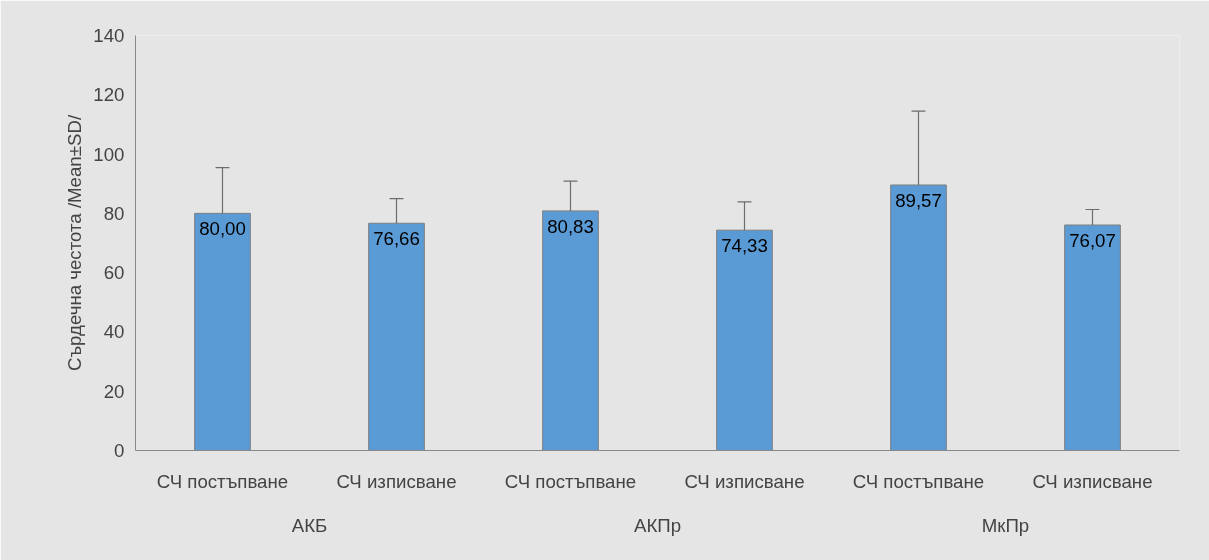 This screenshot has width=1209, height=560. What do you see at coordinates (75, 243) in the screenshot?
I see `y-axis-title: Сърдечна честота /Mean±SD/` at bounding box center [75, 243].